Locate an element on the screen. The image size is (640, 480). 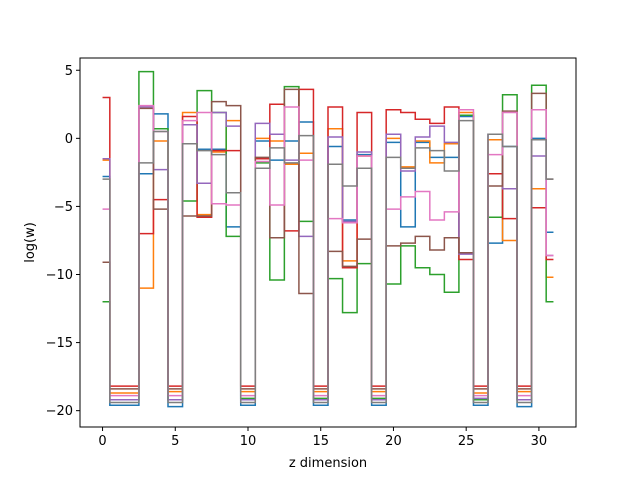
x-tick-label: 30 is located at coordinates (539, 441).